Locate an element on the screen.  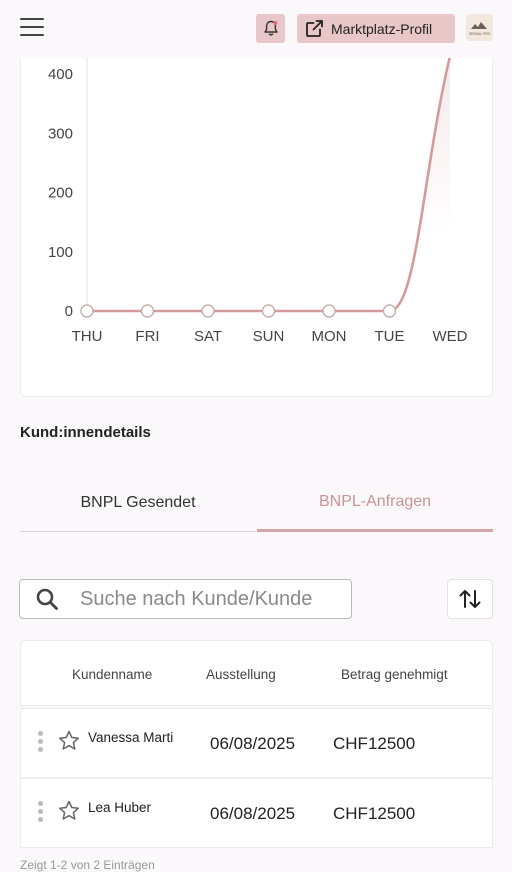
brand-logo: SEEMAL PRO is located at coordinates (479, 27).